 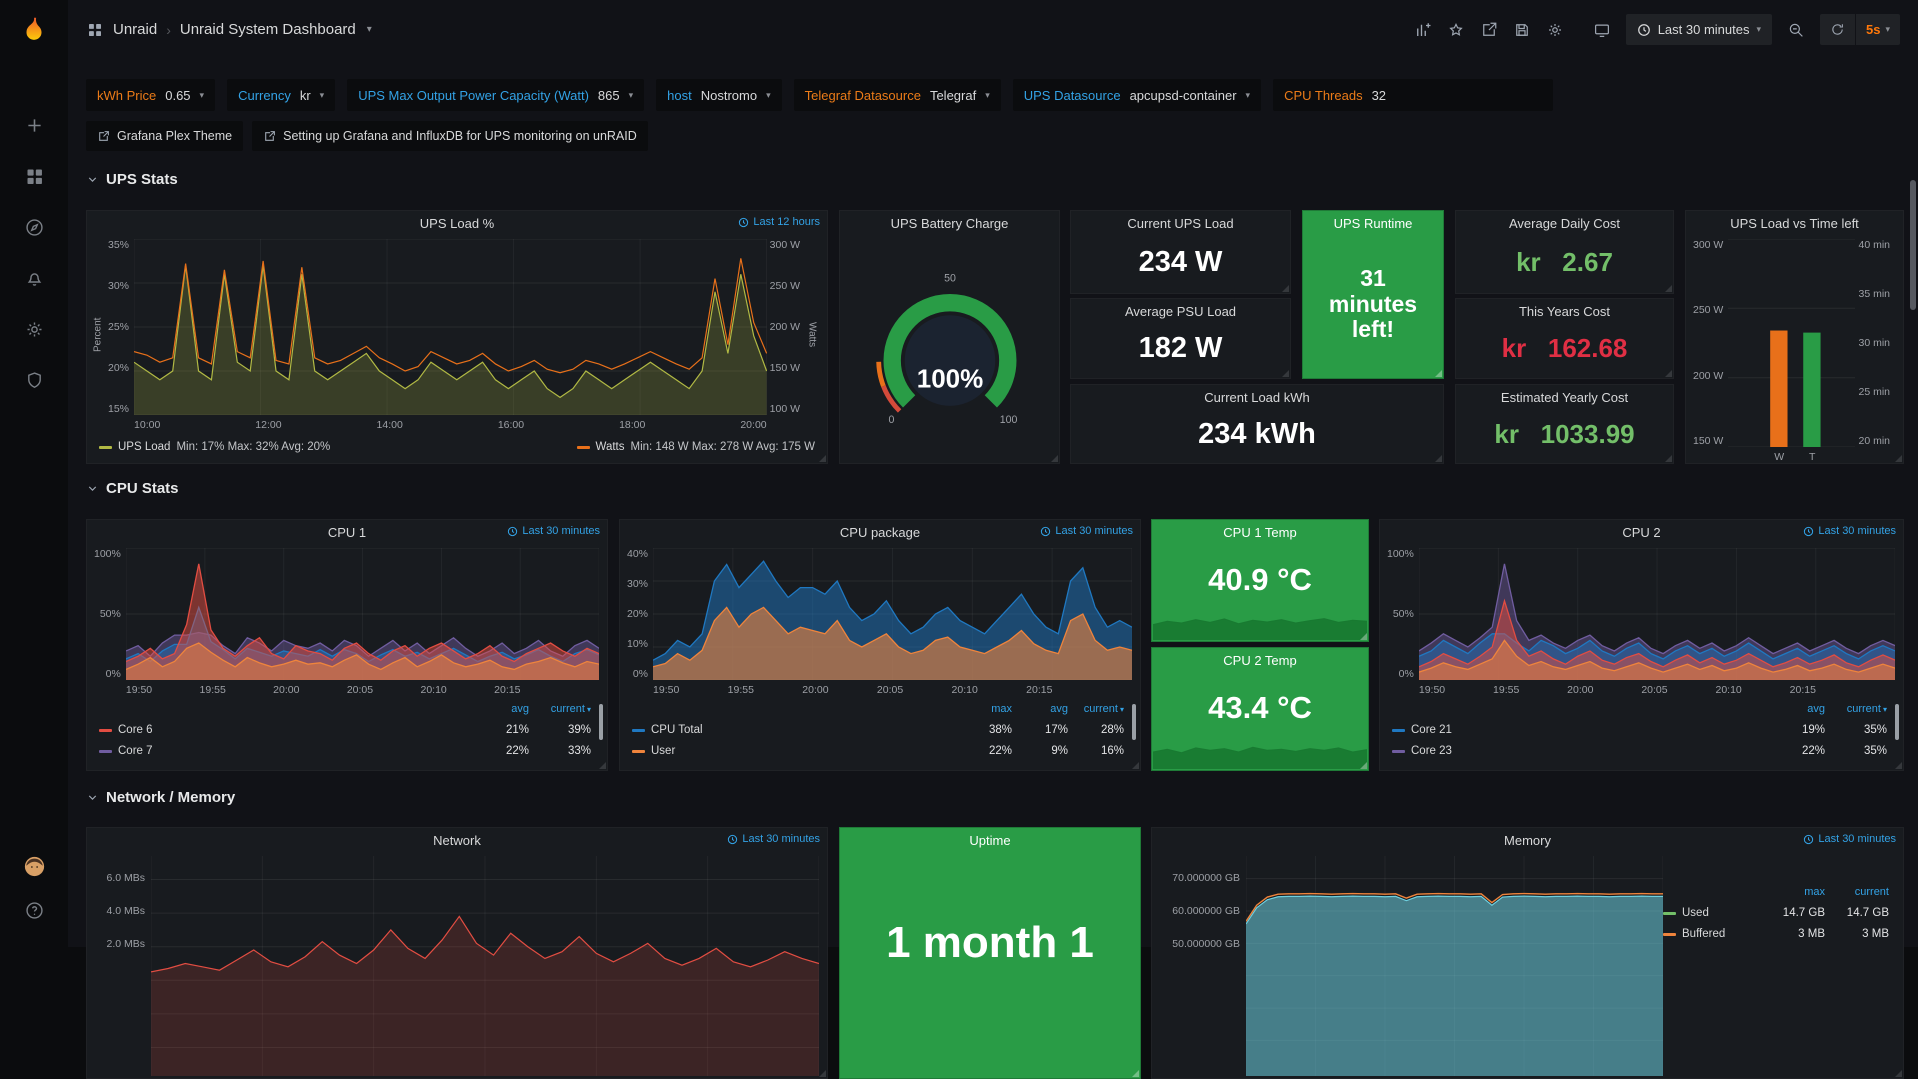 I want to click on help-icon, so click(x=34, y=910).